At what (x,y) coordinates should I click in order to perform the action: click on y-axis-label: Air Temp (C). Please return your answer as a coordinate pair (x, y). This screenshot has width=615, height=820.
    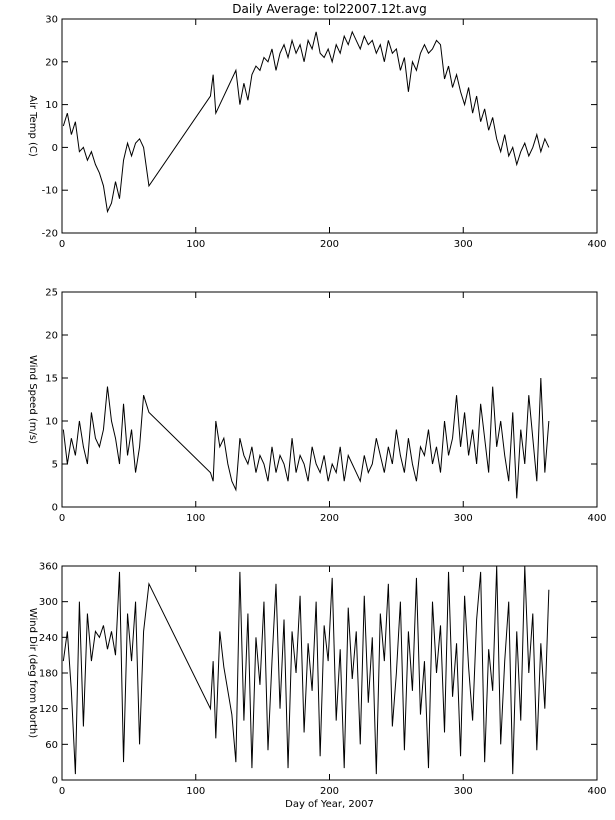
    Looking at the image, I should click on (32, 126).